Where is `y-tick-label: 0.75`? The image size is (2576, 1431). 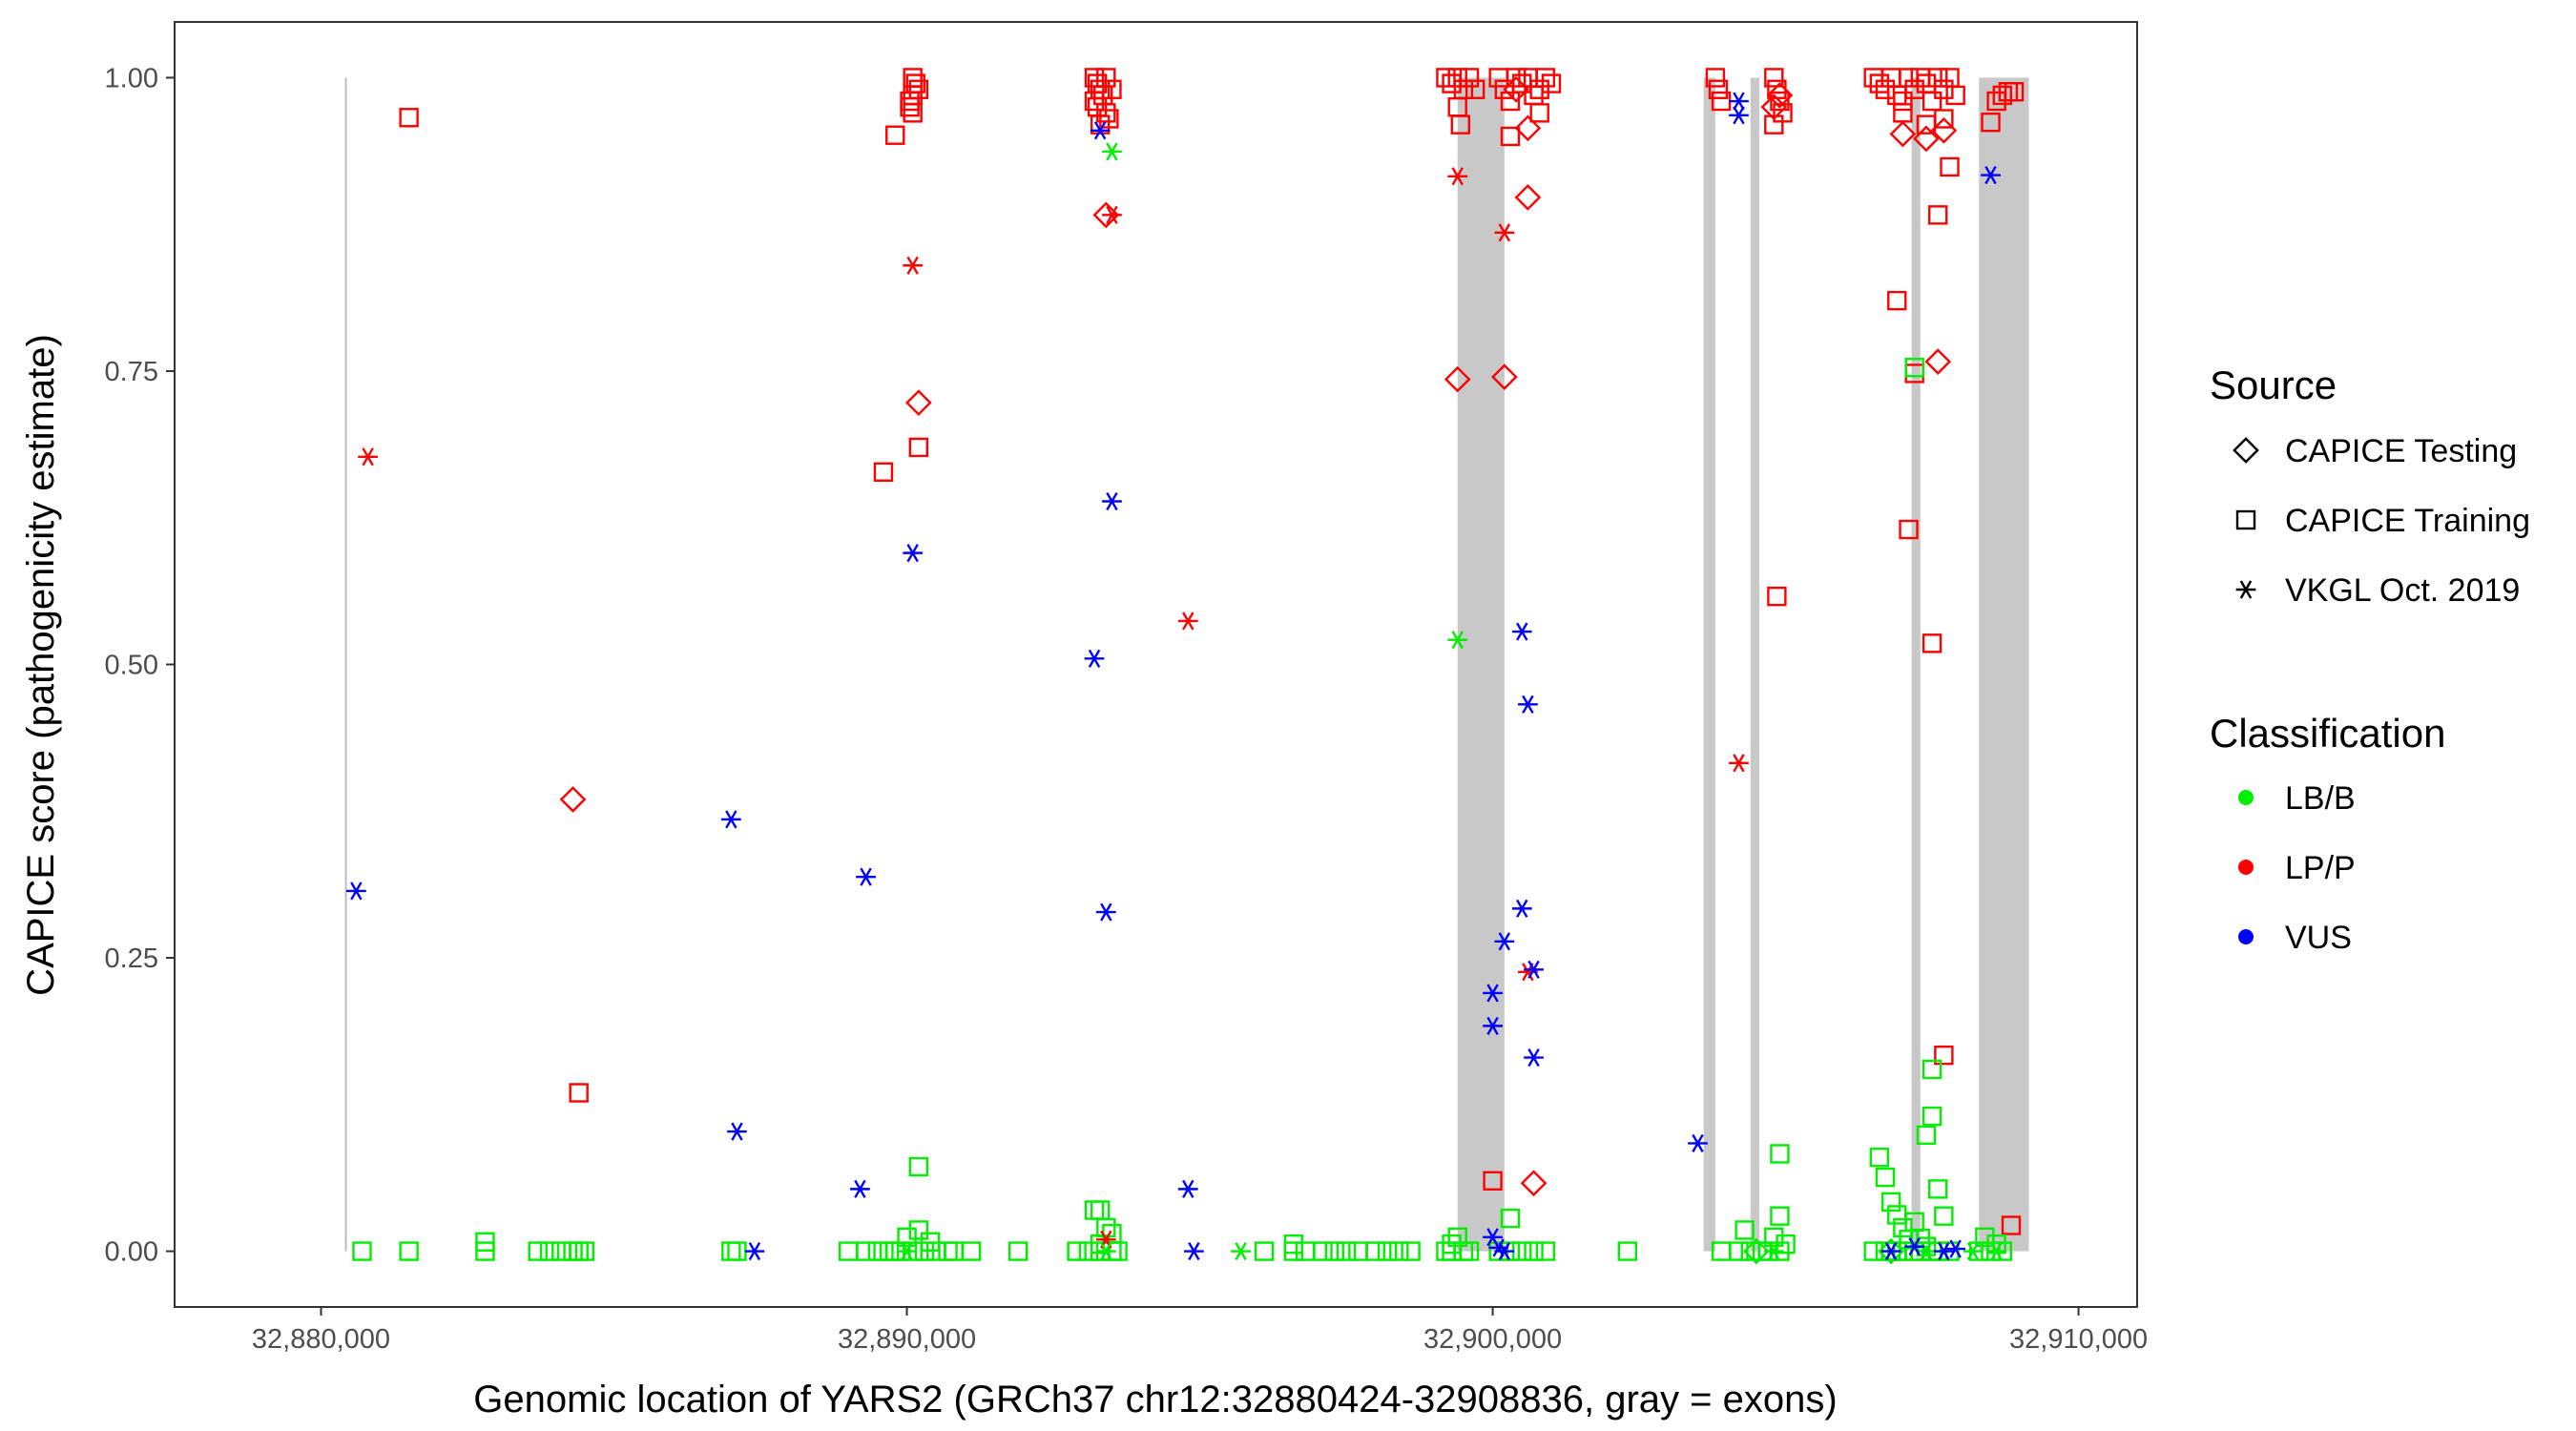
y-tick-label: 0.75 is located at coordinates (131, 372).